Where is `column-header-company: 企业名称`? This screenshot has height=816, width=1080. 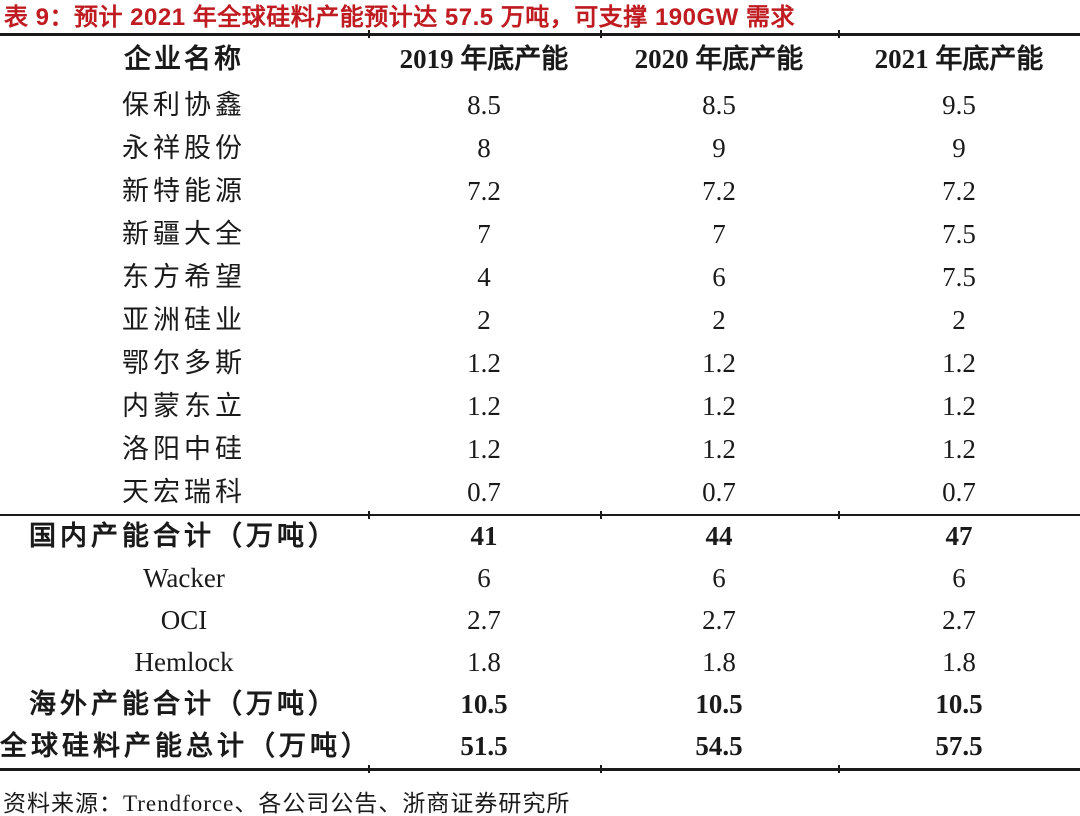 column-header-company: 企业名称 is located at coordinates (183, 59).